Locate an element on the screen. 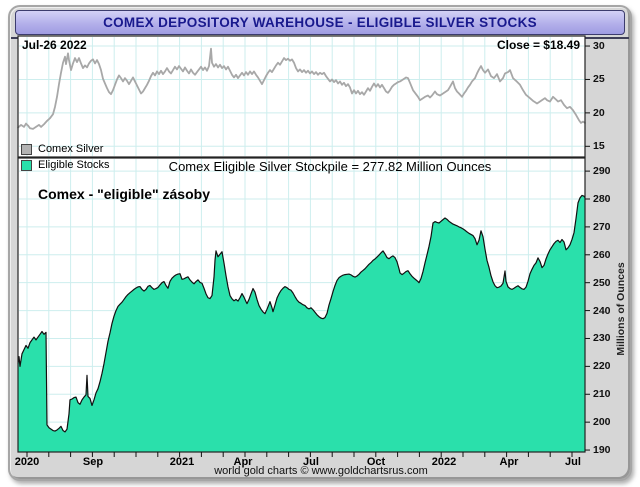  price-tick-label: 25 is located at coordinates (599, 79).